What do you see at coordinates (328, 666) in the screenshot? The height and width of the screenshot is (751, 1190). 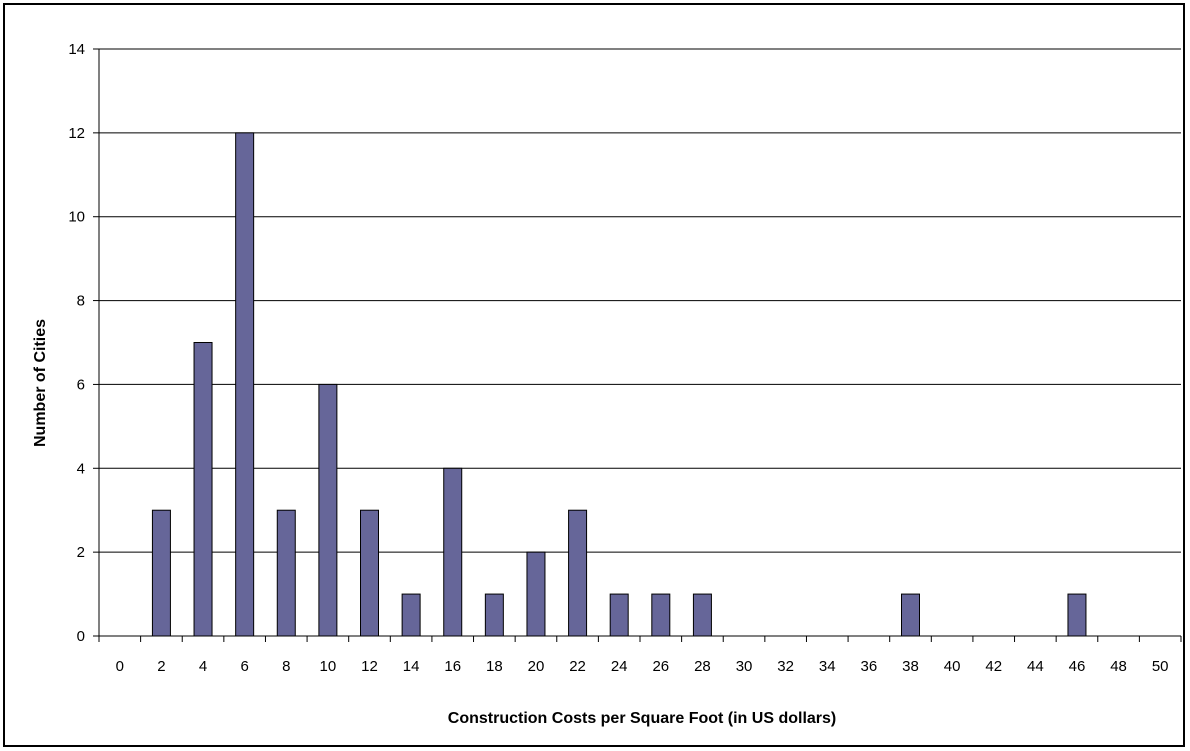 I see `x-tick-label: 10` at bounding box center [328, 666].